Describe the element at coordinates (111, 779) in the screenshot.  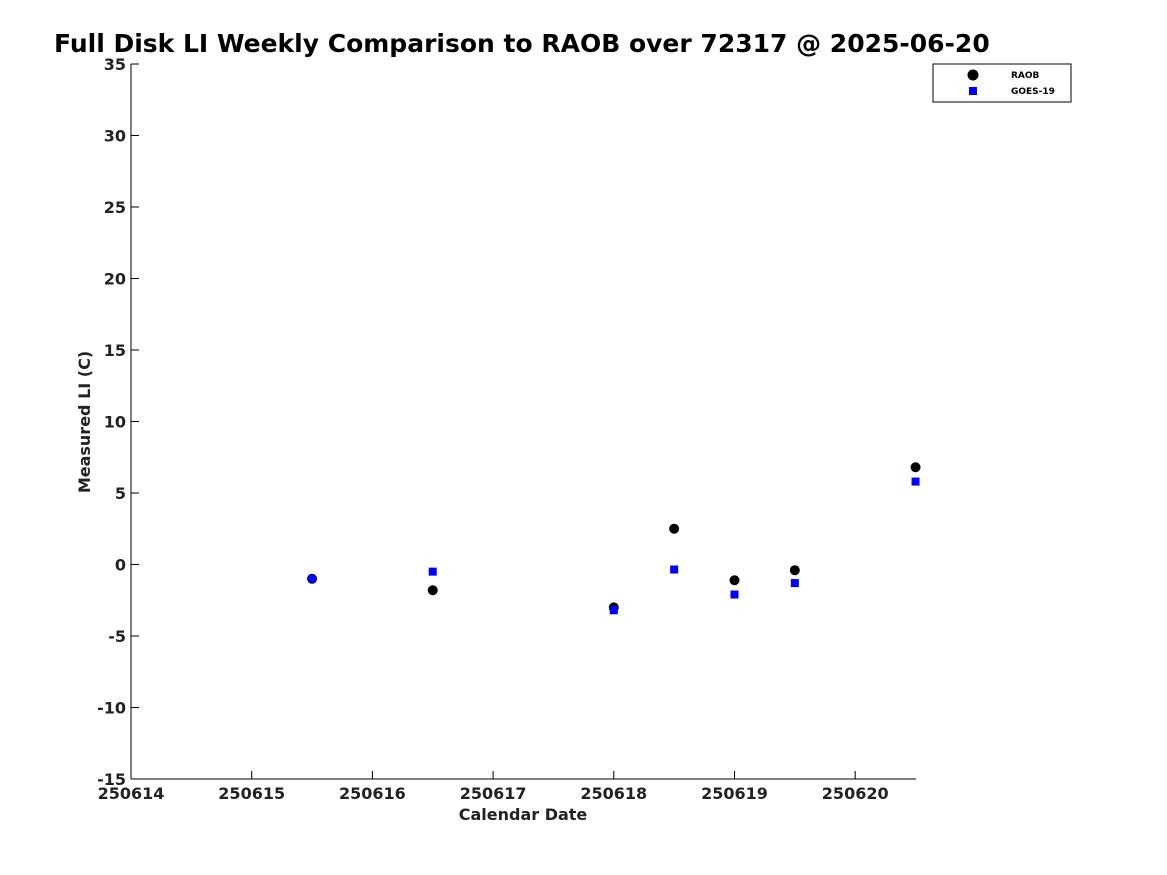
I see `y-tick-label: -15` at that location.